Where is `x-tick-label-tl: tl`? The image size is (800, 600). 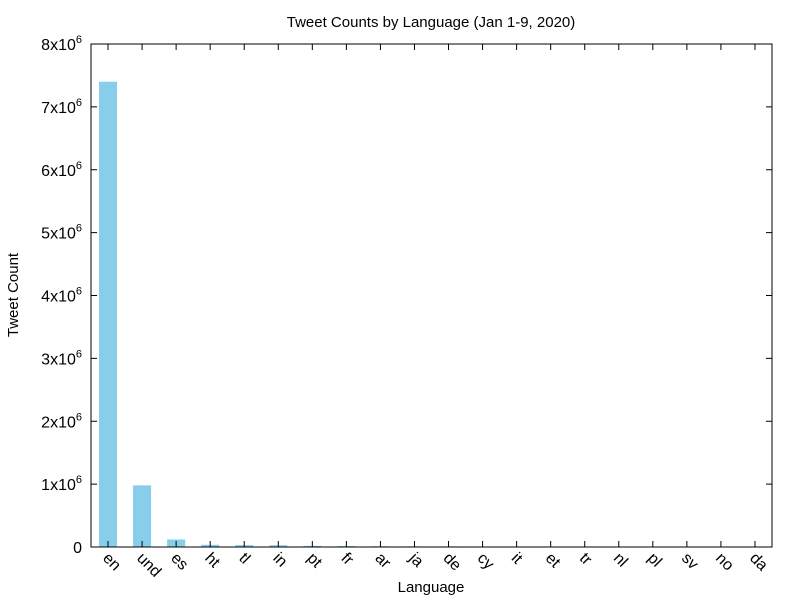 x-tick-label-tl: tl is located at coordinates (244, 559).